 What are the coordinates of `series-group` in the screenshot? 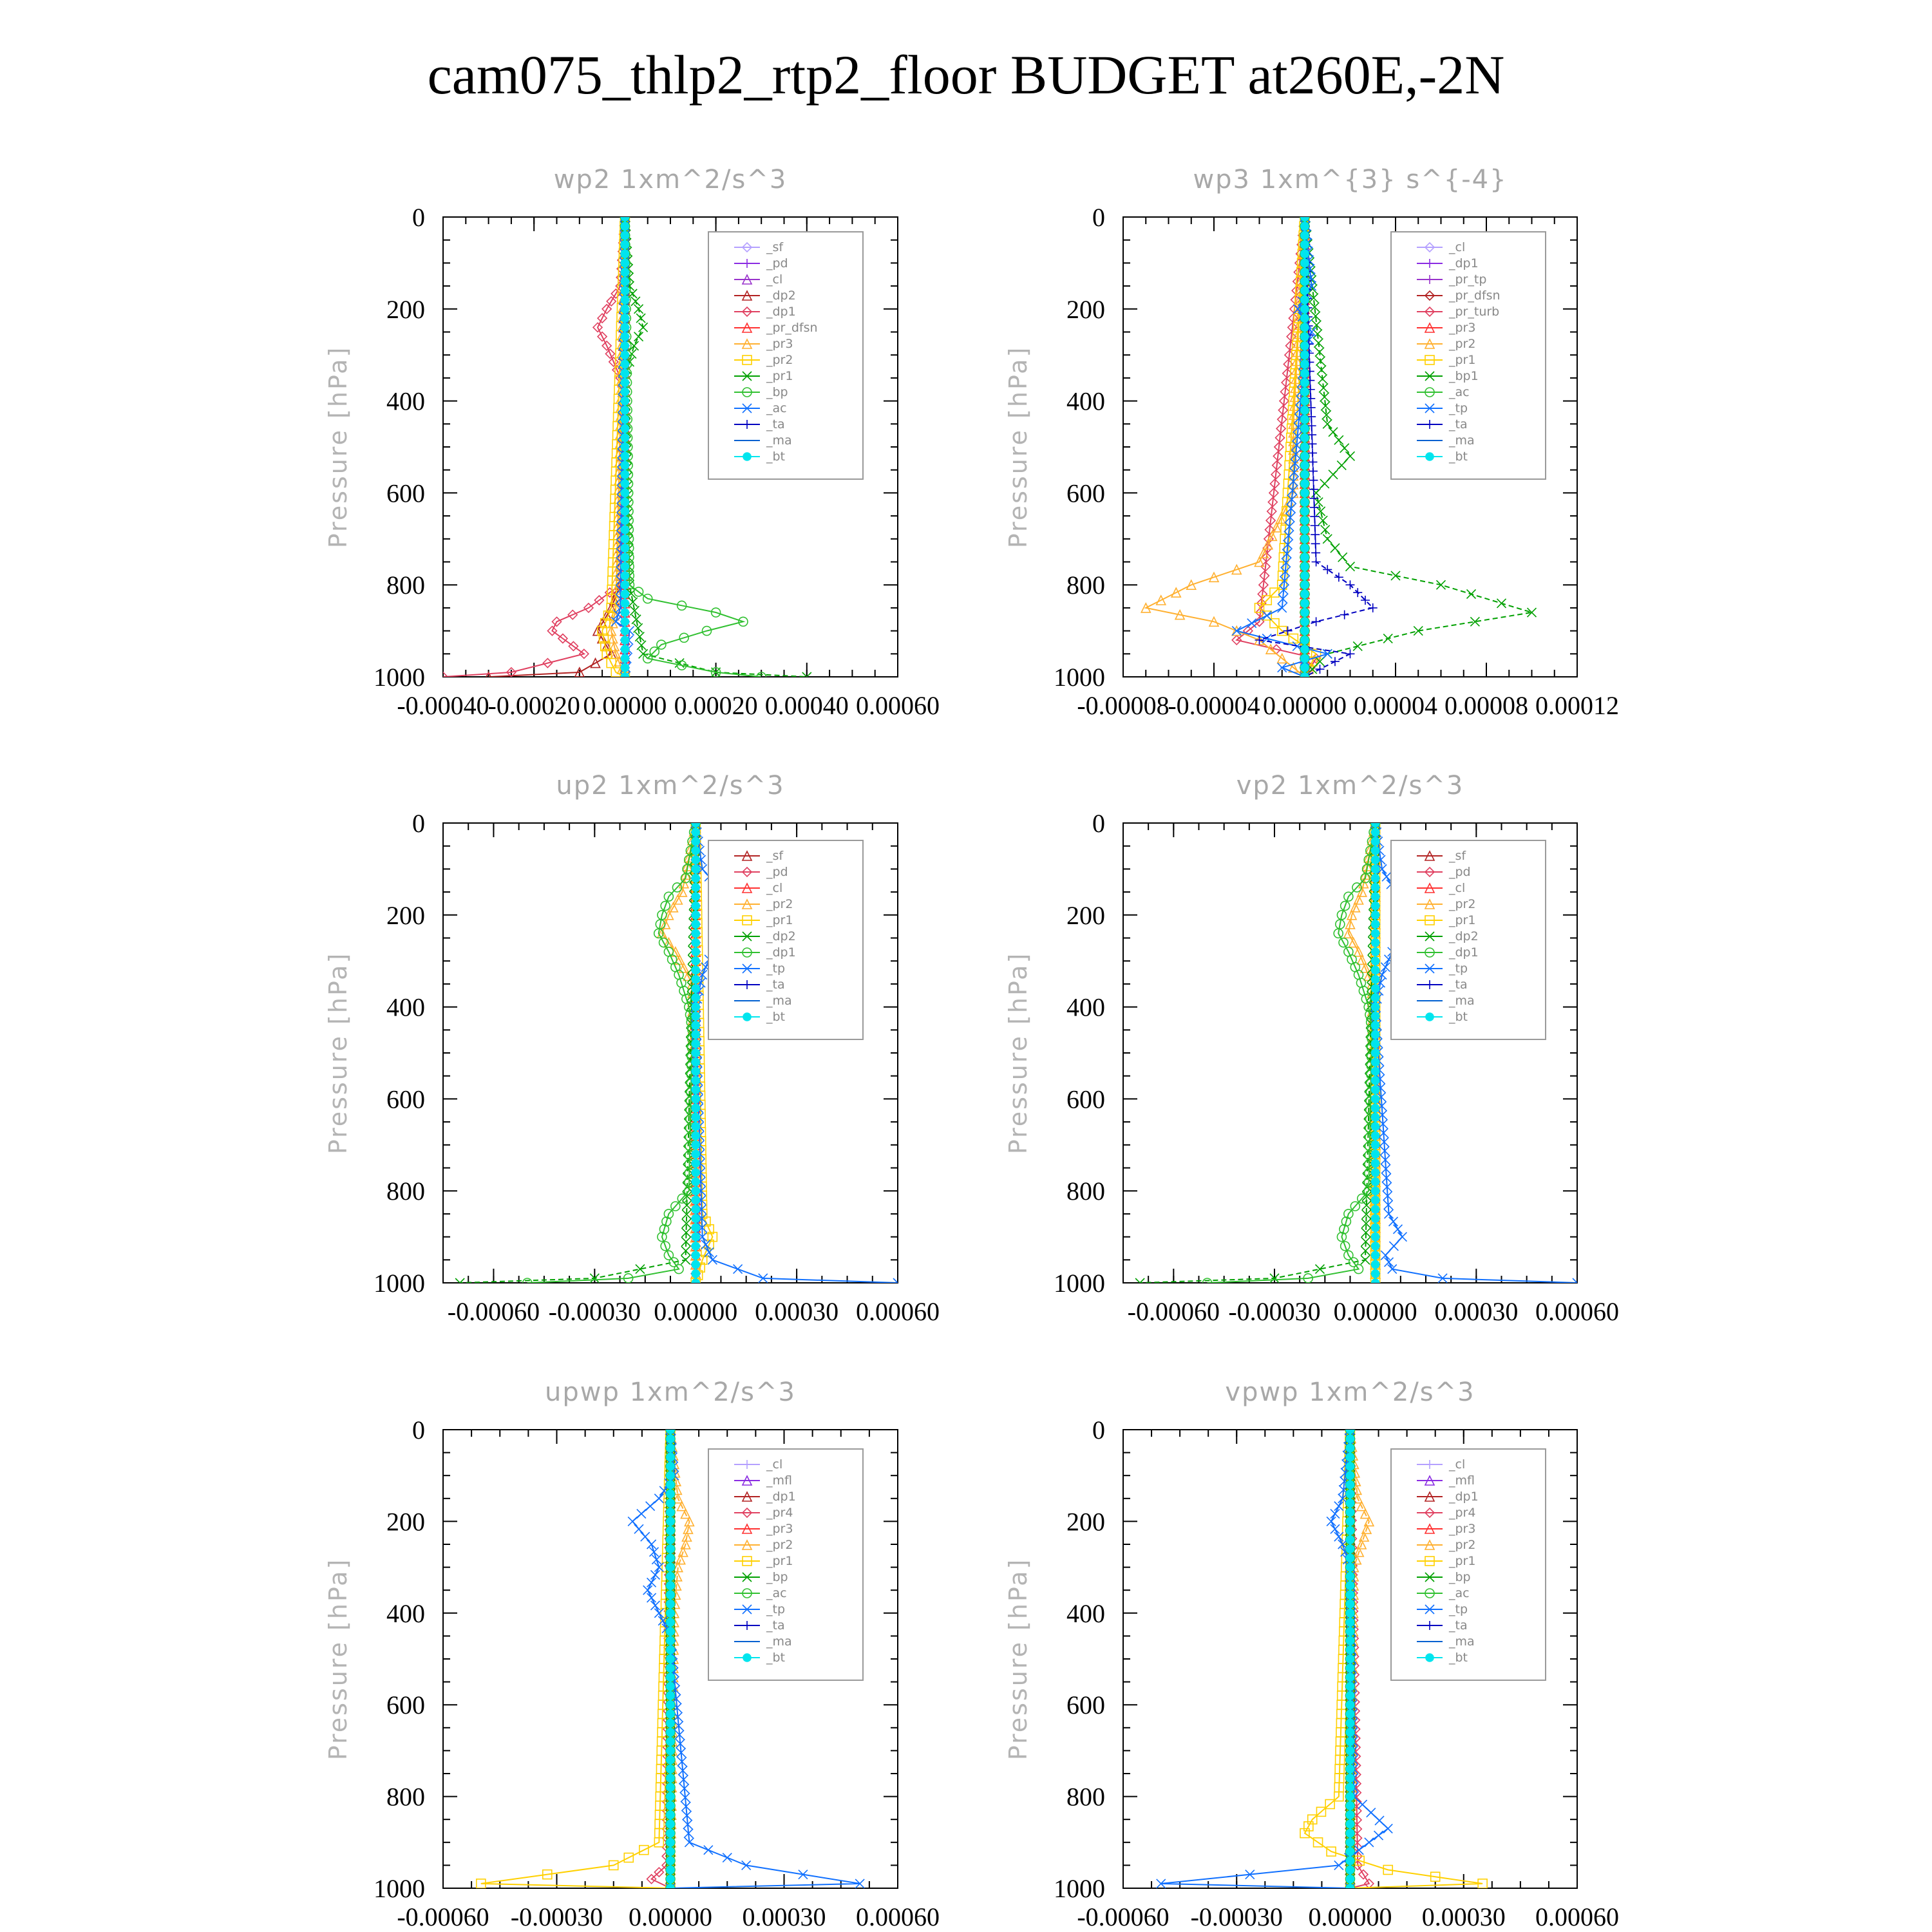 It's located at (627, 447).